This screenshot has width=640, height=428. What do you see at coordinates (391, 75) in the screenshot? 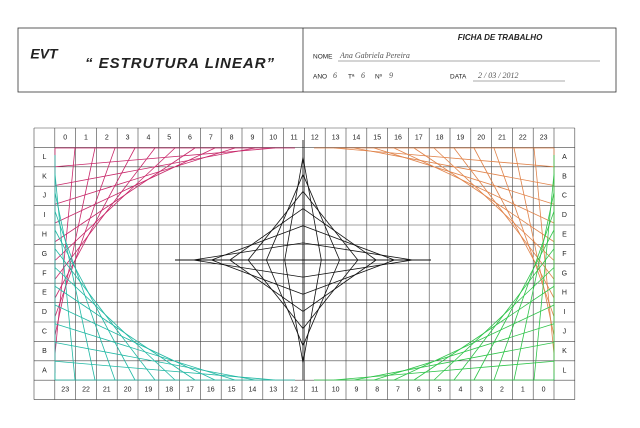
I see `number-value: 9` at bounding box center [391, 75].